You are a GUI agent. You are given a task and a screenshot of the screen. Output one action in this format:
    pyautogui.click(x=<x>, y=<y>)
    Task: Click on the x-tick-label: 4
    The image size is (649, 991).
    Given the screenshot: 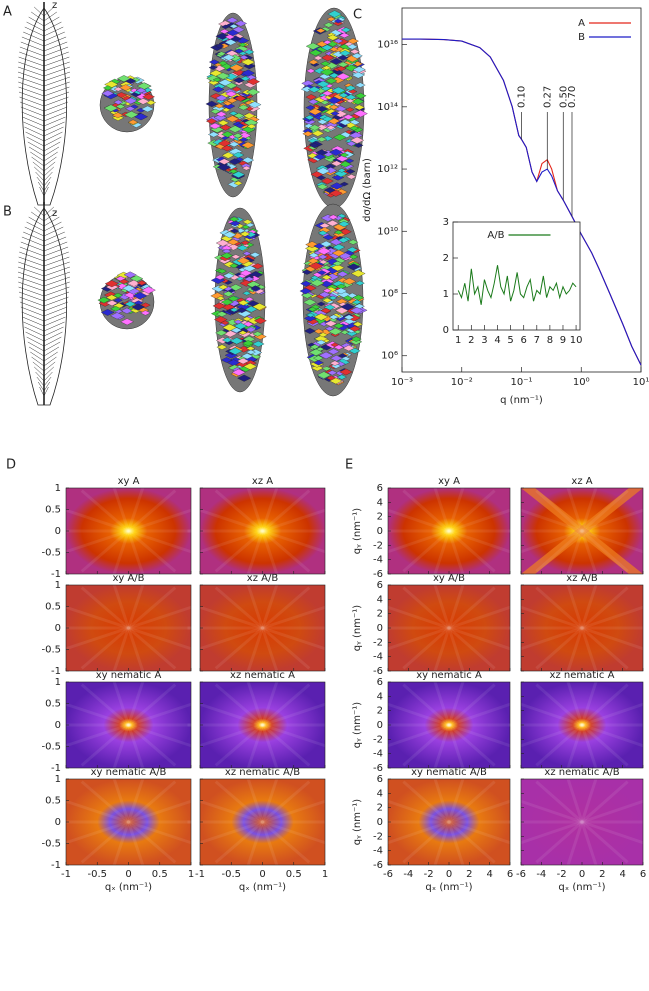 What is the action you would take?
    pyautogui.click(x=622, y=874)
    